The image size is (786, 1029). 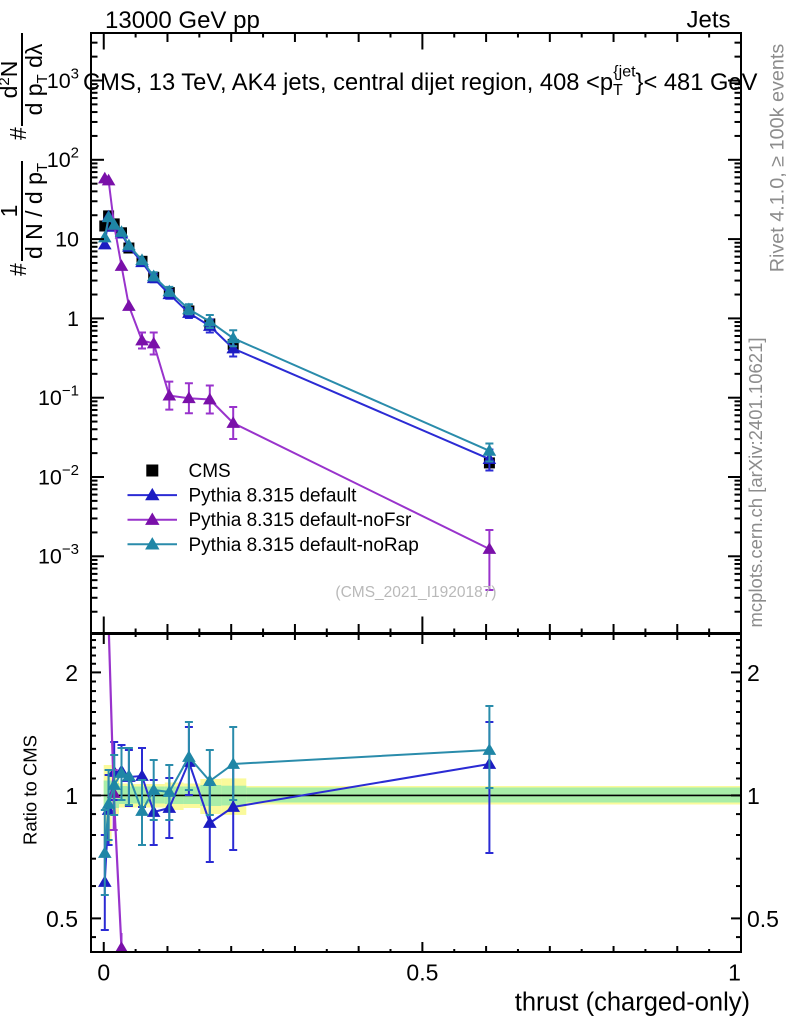 I want to click on svg-text:mcplots.cern.ch [arXiv:2401.10: mcplots.cern.ch [arXiv:2401.10621], so click(x=755, y=483).